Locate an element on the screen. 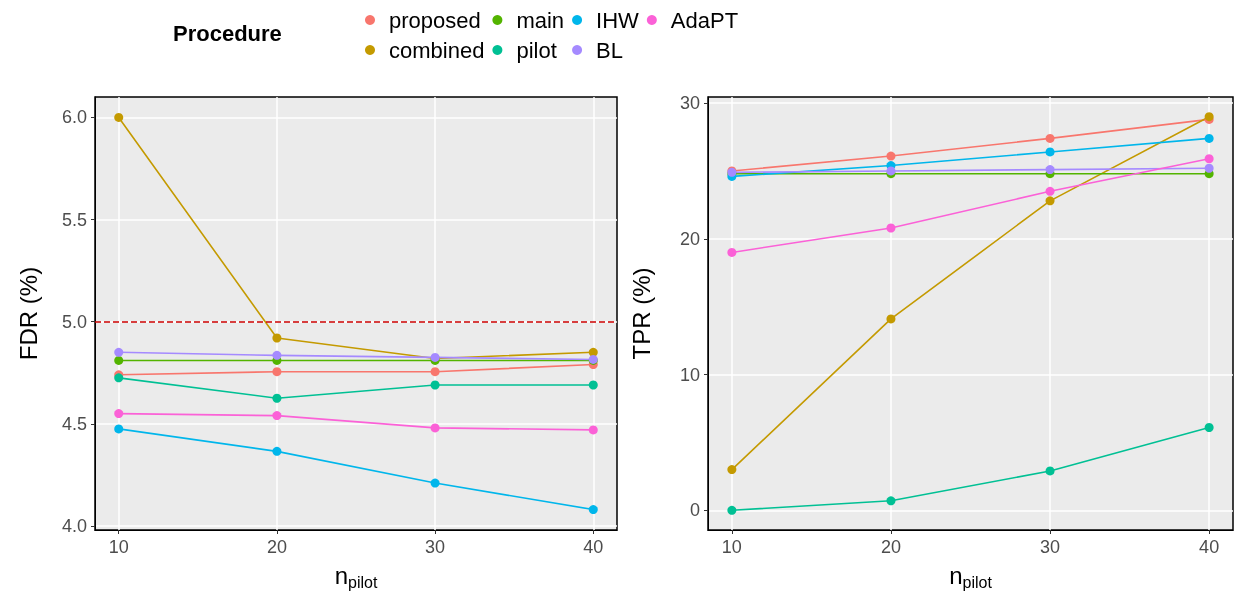 The image size is (1241, 595). y-axis-title: FDR (%) is located at coordinates (28, 313).